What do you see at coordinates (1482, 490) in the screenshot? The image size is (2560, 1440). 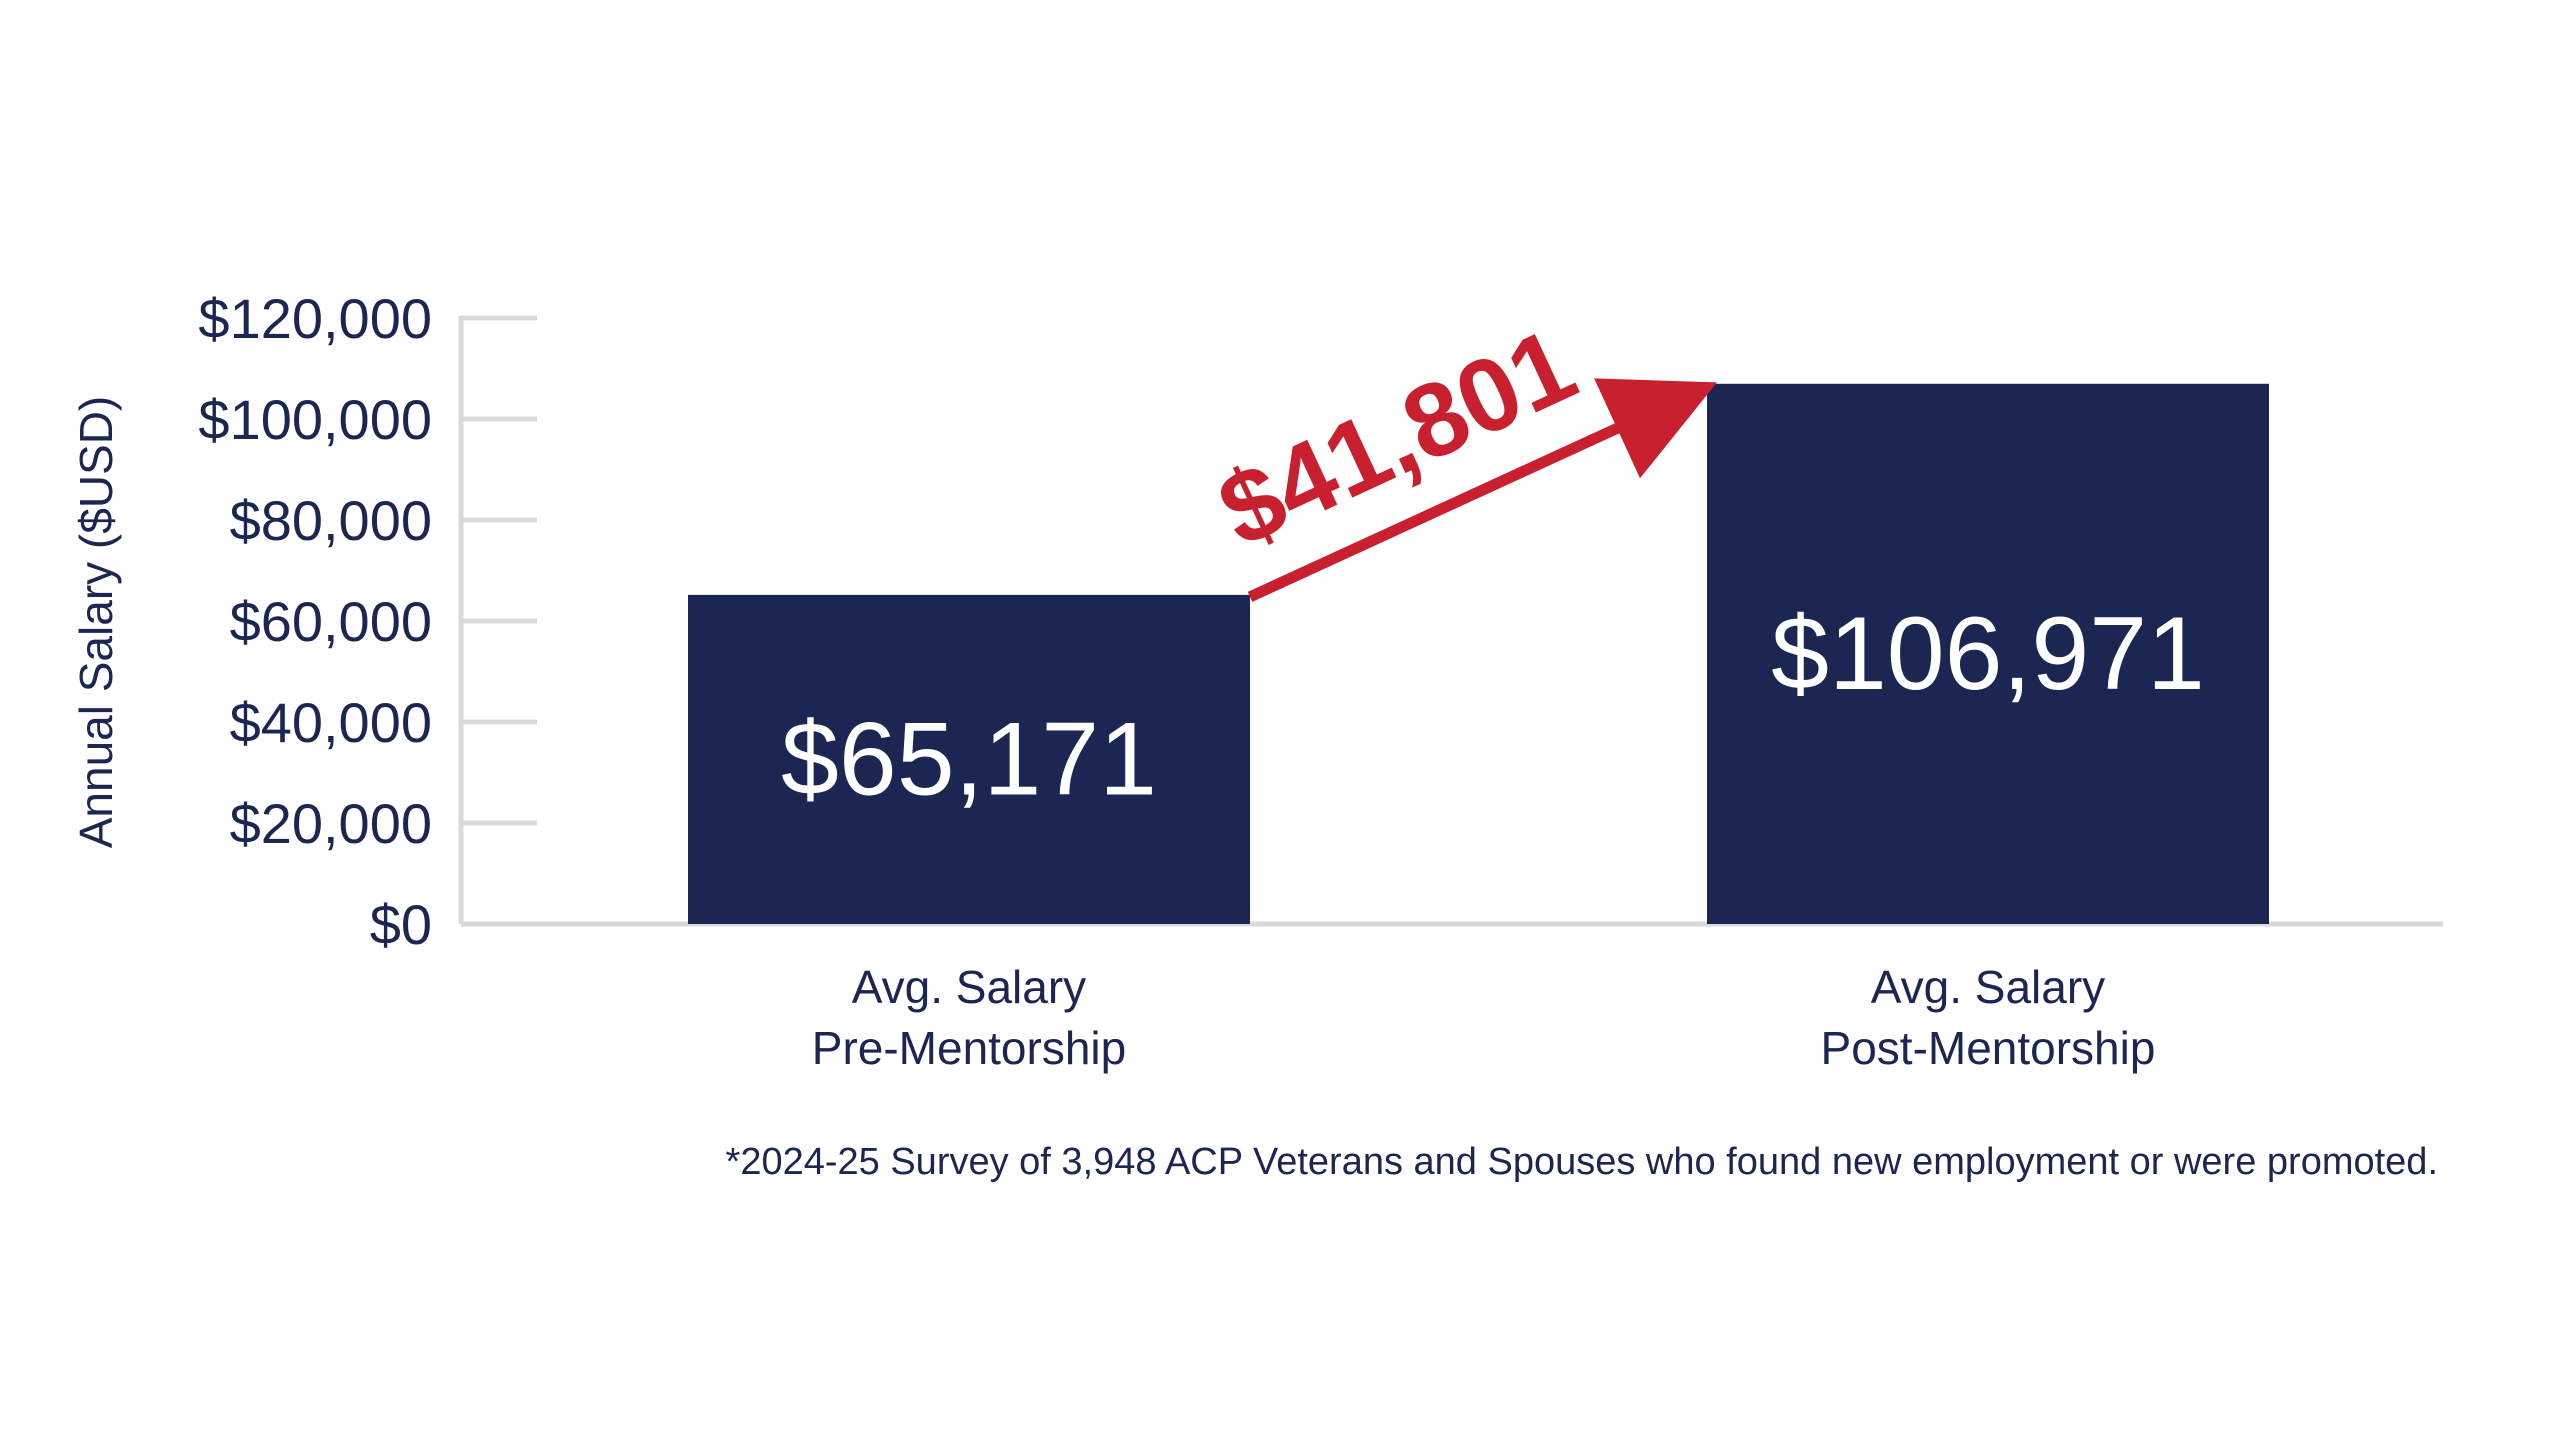 I see `increase-arrow` at bounding box center [1482, 490].